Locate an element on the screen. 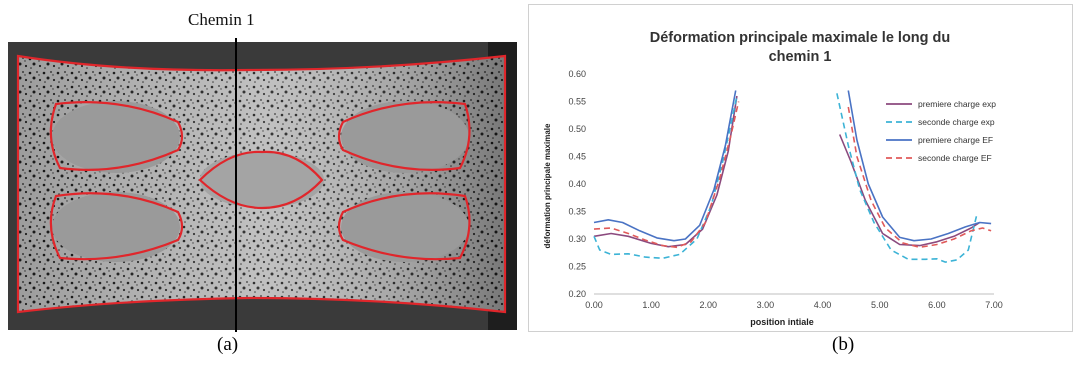  y-tick-label: 0.20 is located at coordinates (577, 294).